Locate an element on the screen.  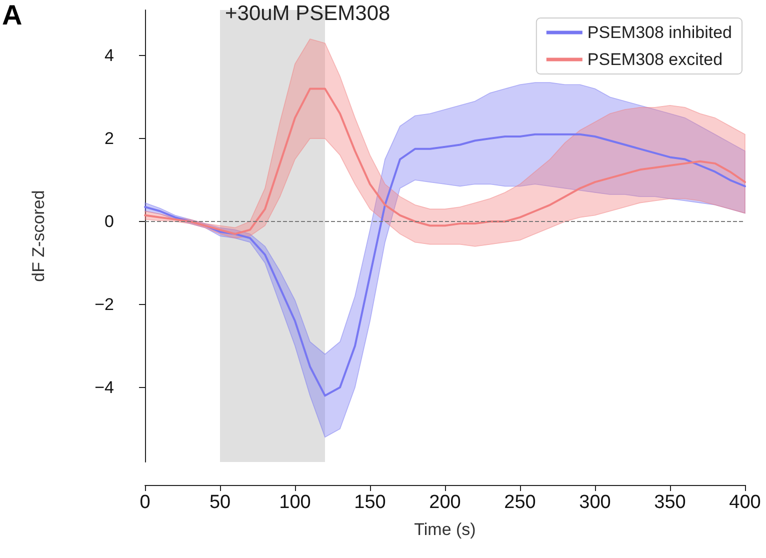
x-tick-label: 300 is located at coordinates (595, 502).